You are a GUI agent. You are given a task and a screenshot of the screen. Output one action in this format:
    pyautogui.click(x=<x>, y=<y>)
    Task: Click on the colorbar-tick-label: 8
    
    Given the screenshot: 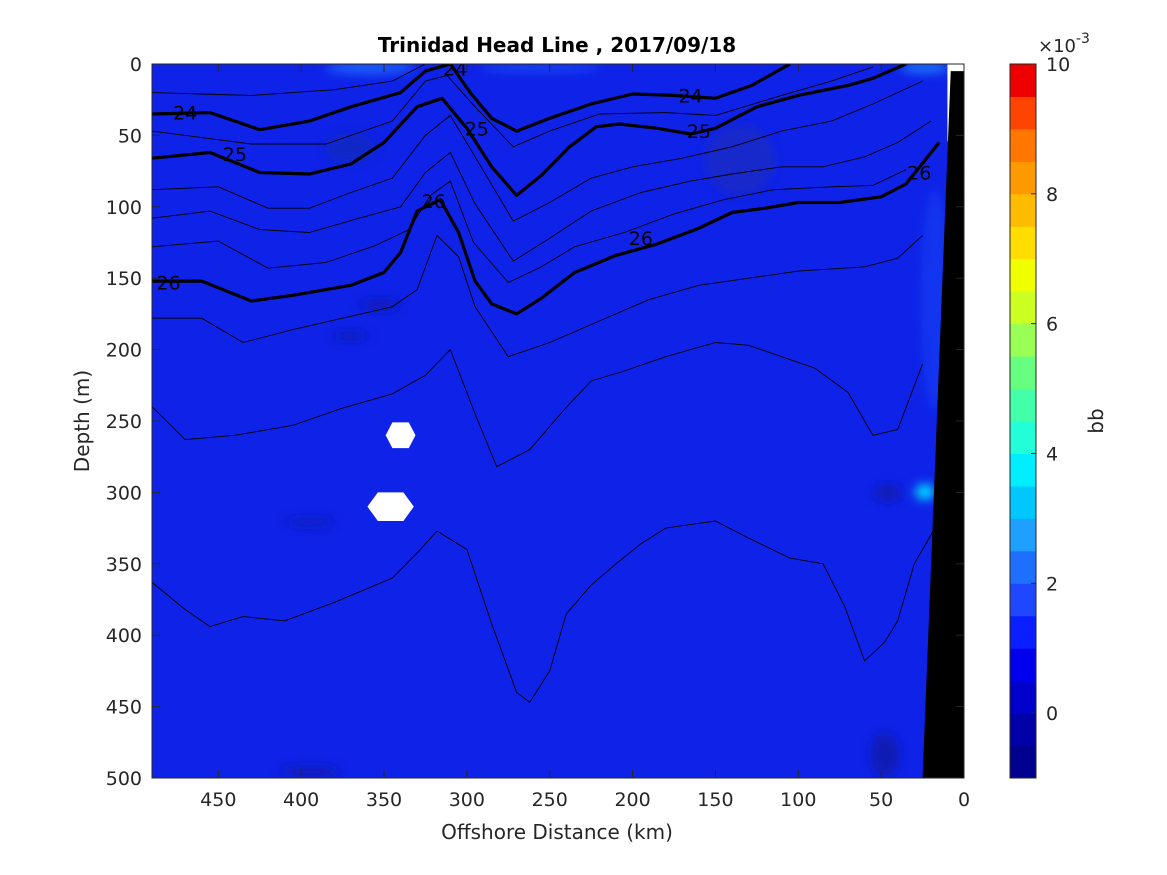 What is the action you would take?
    pyautogui.click(x=1052, y=195)
    